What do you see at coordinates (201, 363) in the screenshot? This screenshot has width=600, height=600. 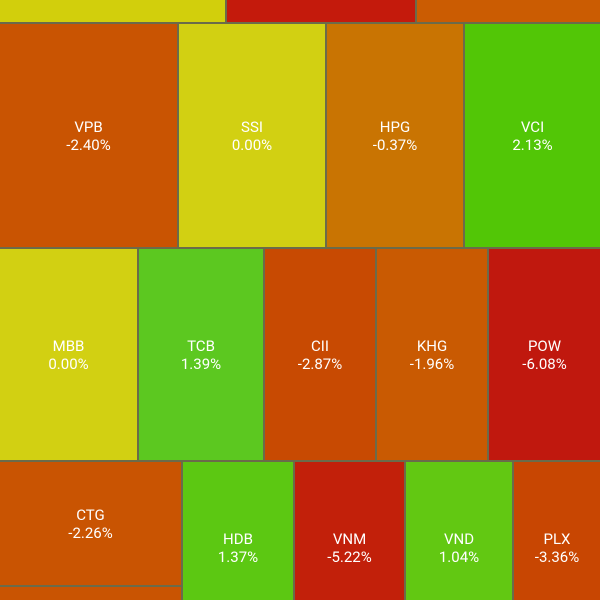 I see `change: 1.39%` at bounding box center [201, 363].